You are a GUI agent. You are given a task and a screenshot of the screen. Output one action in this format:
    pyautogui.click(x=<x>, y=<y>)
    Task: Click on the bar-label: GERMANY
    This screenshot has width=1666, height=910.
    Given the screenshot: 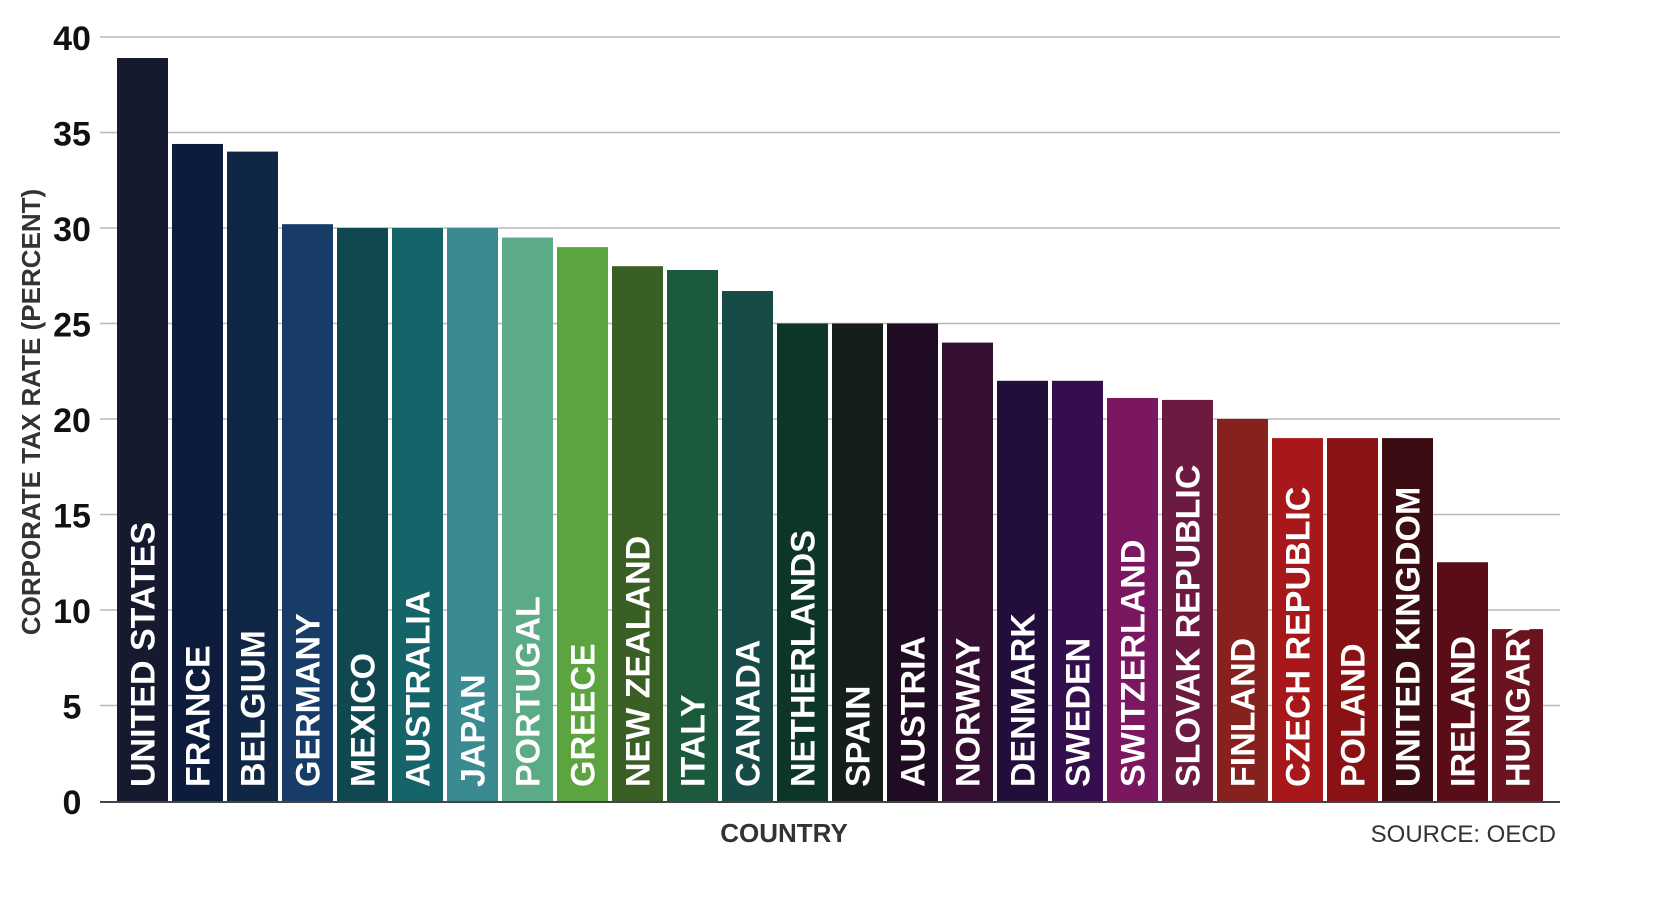 What is the action you would take?
    pyautogui.click(x=309, y=700)
    